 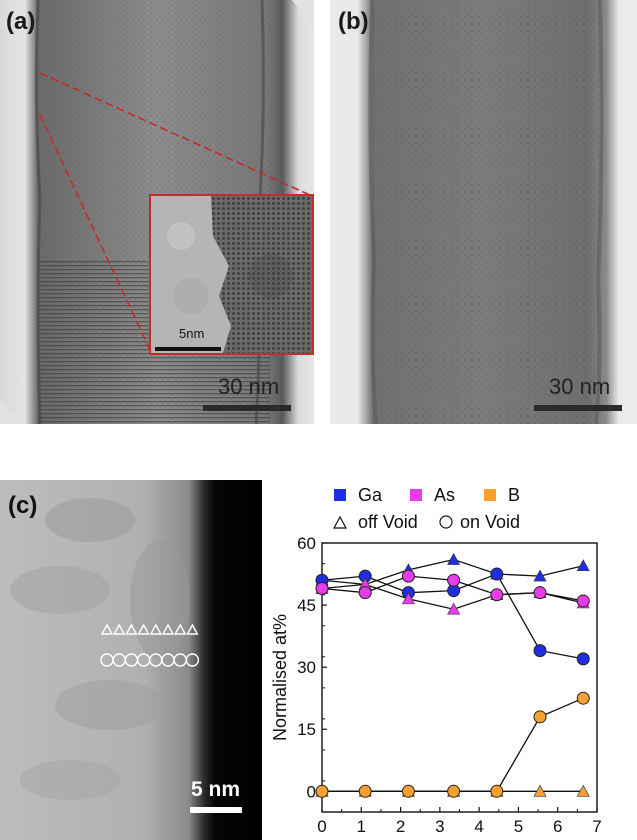 What do you see at coordinates (353, 21) in the screenshot?
I see `panel-b-label: (b)` at bounding box center [353, 21].